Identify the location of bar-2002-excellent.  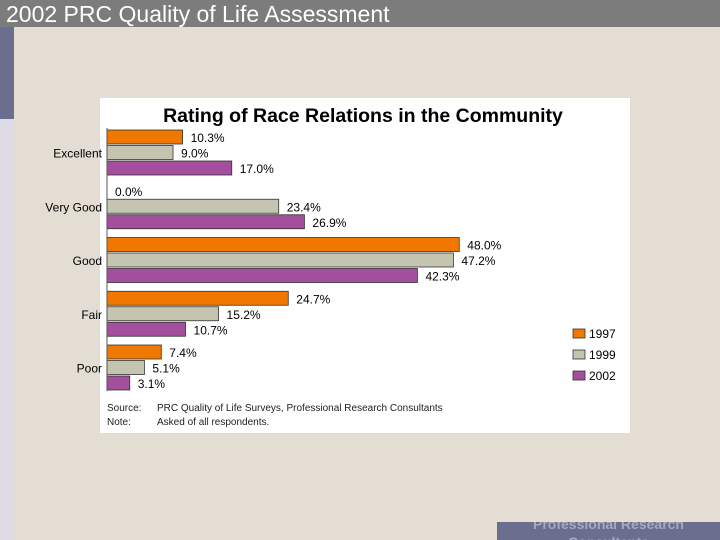
(169, 168).